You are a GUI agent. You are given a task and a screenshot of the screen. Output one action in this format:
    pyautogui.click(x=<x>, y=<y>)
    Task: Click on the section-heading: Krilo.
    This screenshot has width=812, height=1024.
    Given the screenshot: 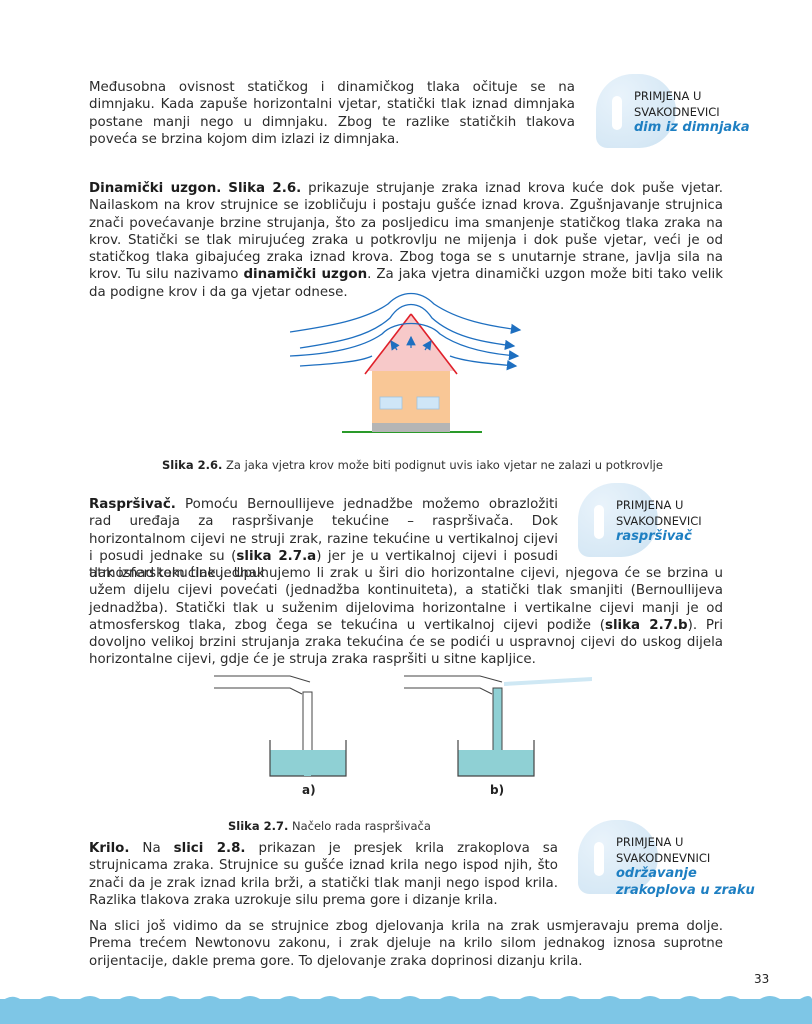 What is the action you would take?
    pyautogui.click(x=109, y=848)
    